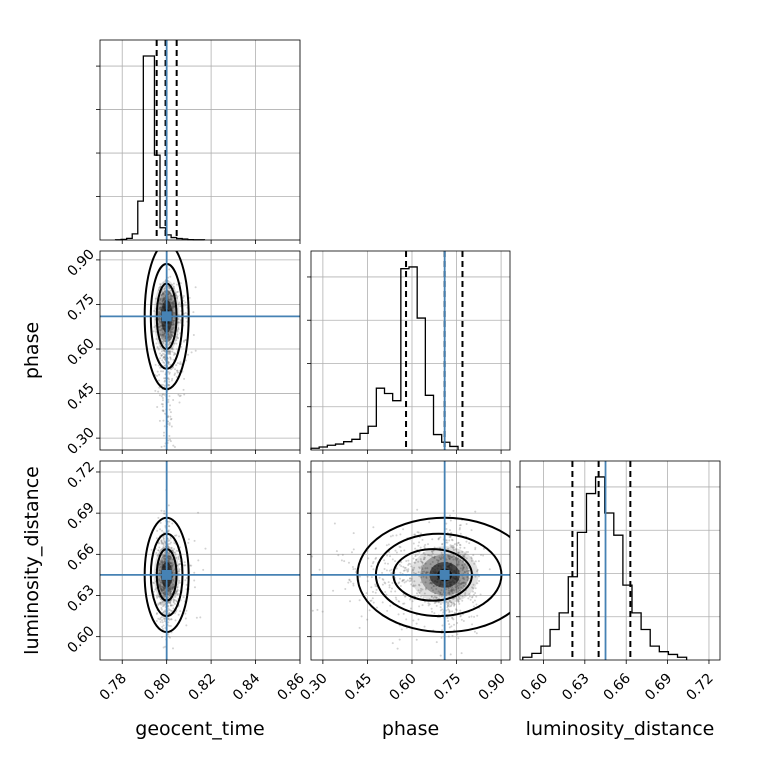 The width and height of the screenshot is (760, 760). Describe the element at coordinates (402, 686) in the screenshot. I see `x-tick-label-phase: 0.60` at that location.